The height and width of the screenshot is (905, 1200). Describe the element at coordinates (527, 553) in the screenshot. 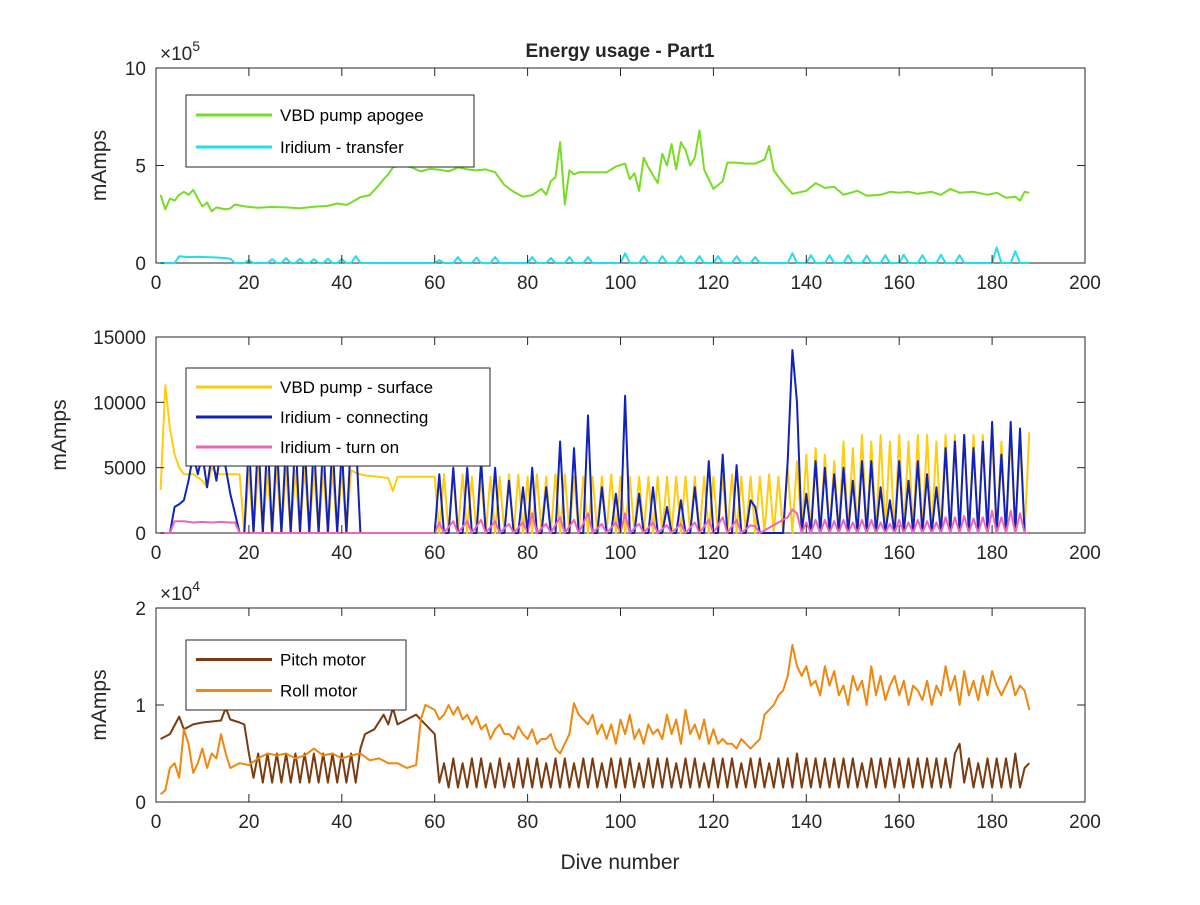

I see `x-tick-label-2-4: 80` at that location.